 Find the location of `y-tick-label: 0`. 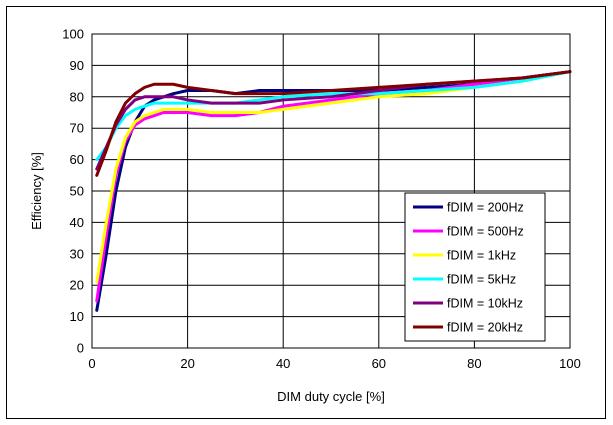

y-tick-label: 0 is located at coordinates (80, 348).